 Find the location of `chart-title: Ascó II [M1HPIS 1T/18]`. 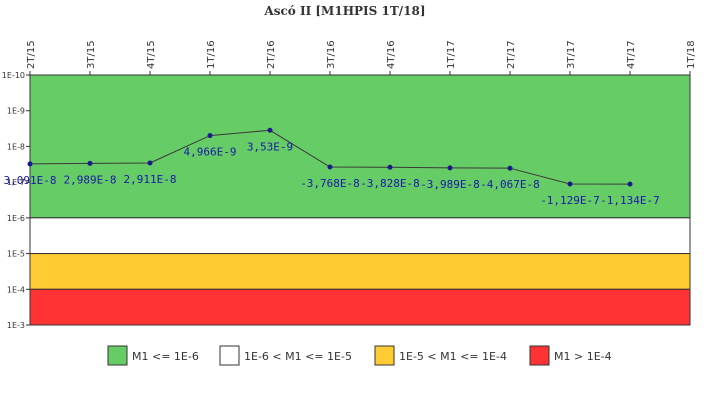

chart-title: Ascó II [M1HPIS 1T/18] is located at coordinates (344, 11).